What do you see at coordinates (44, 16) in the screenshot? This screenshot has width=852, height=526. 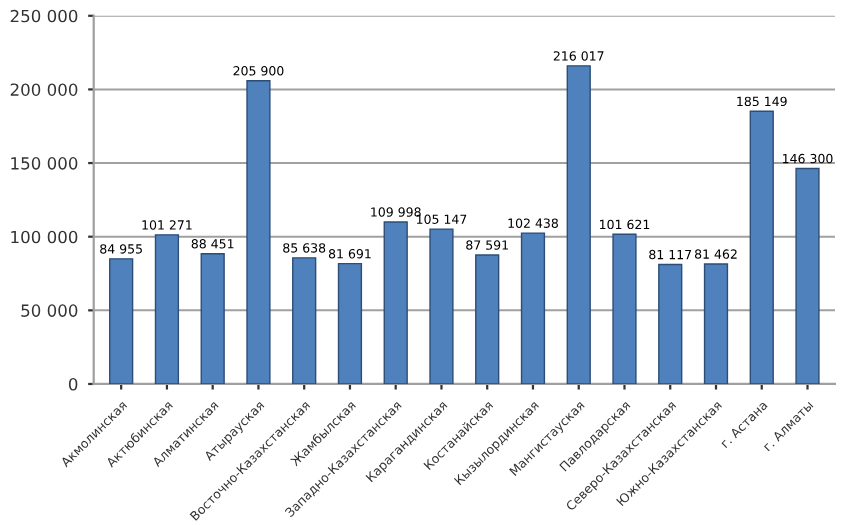 I see `y-tick-label: 250 000` at bounding box center [44, 16].